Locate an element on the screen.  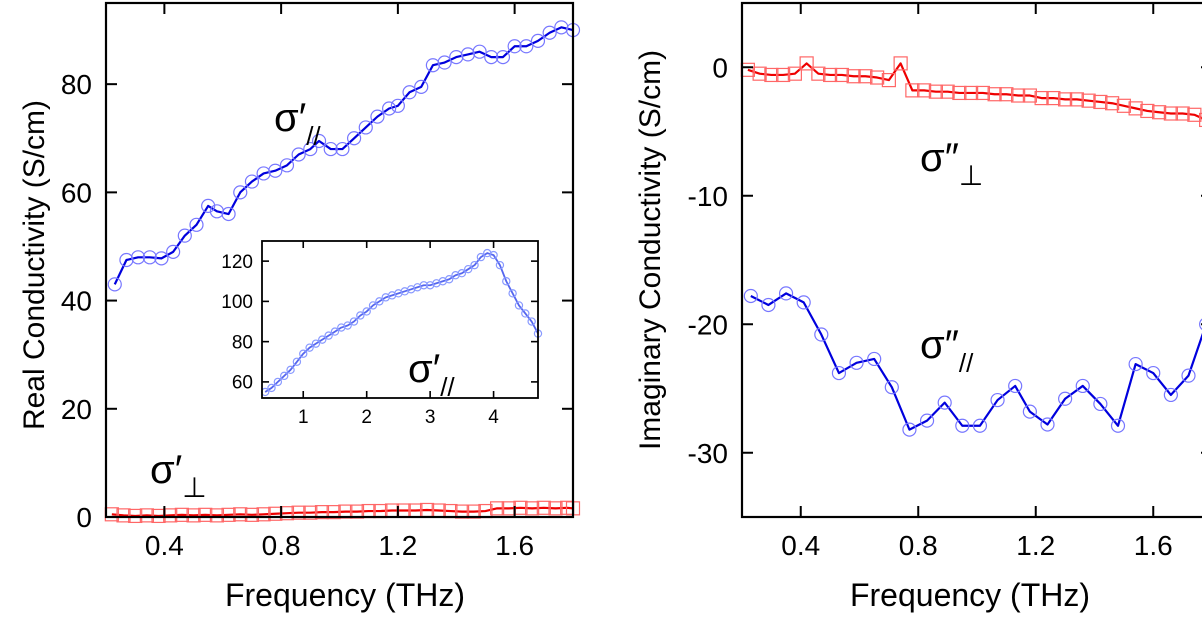
left-x-axis-label: Frequency (THz) is located at coordinates (345, 595).